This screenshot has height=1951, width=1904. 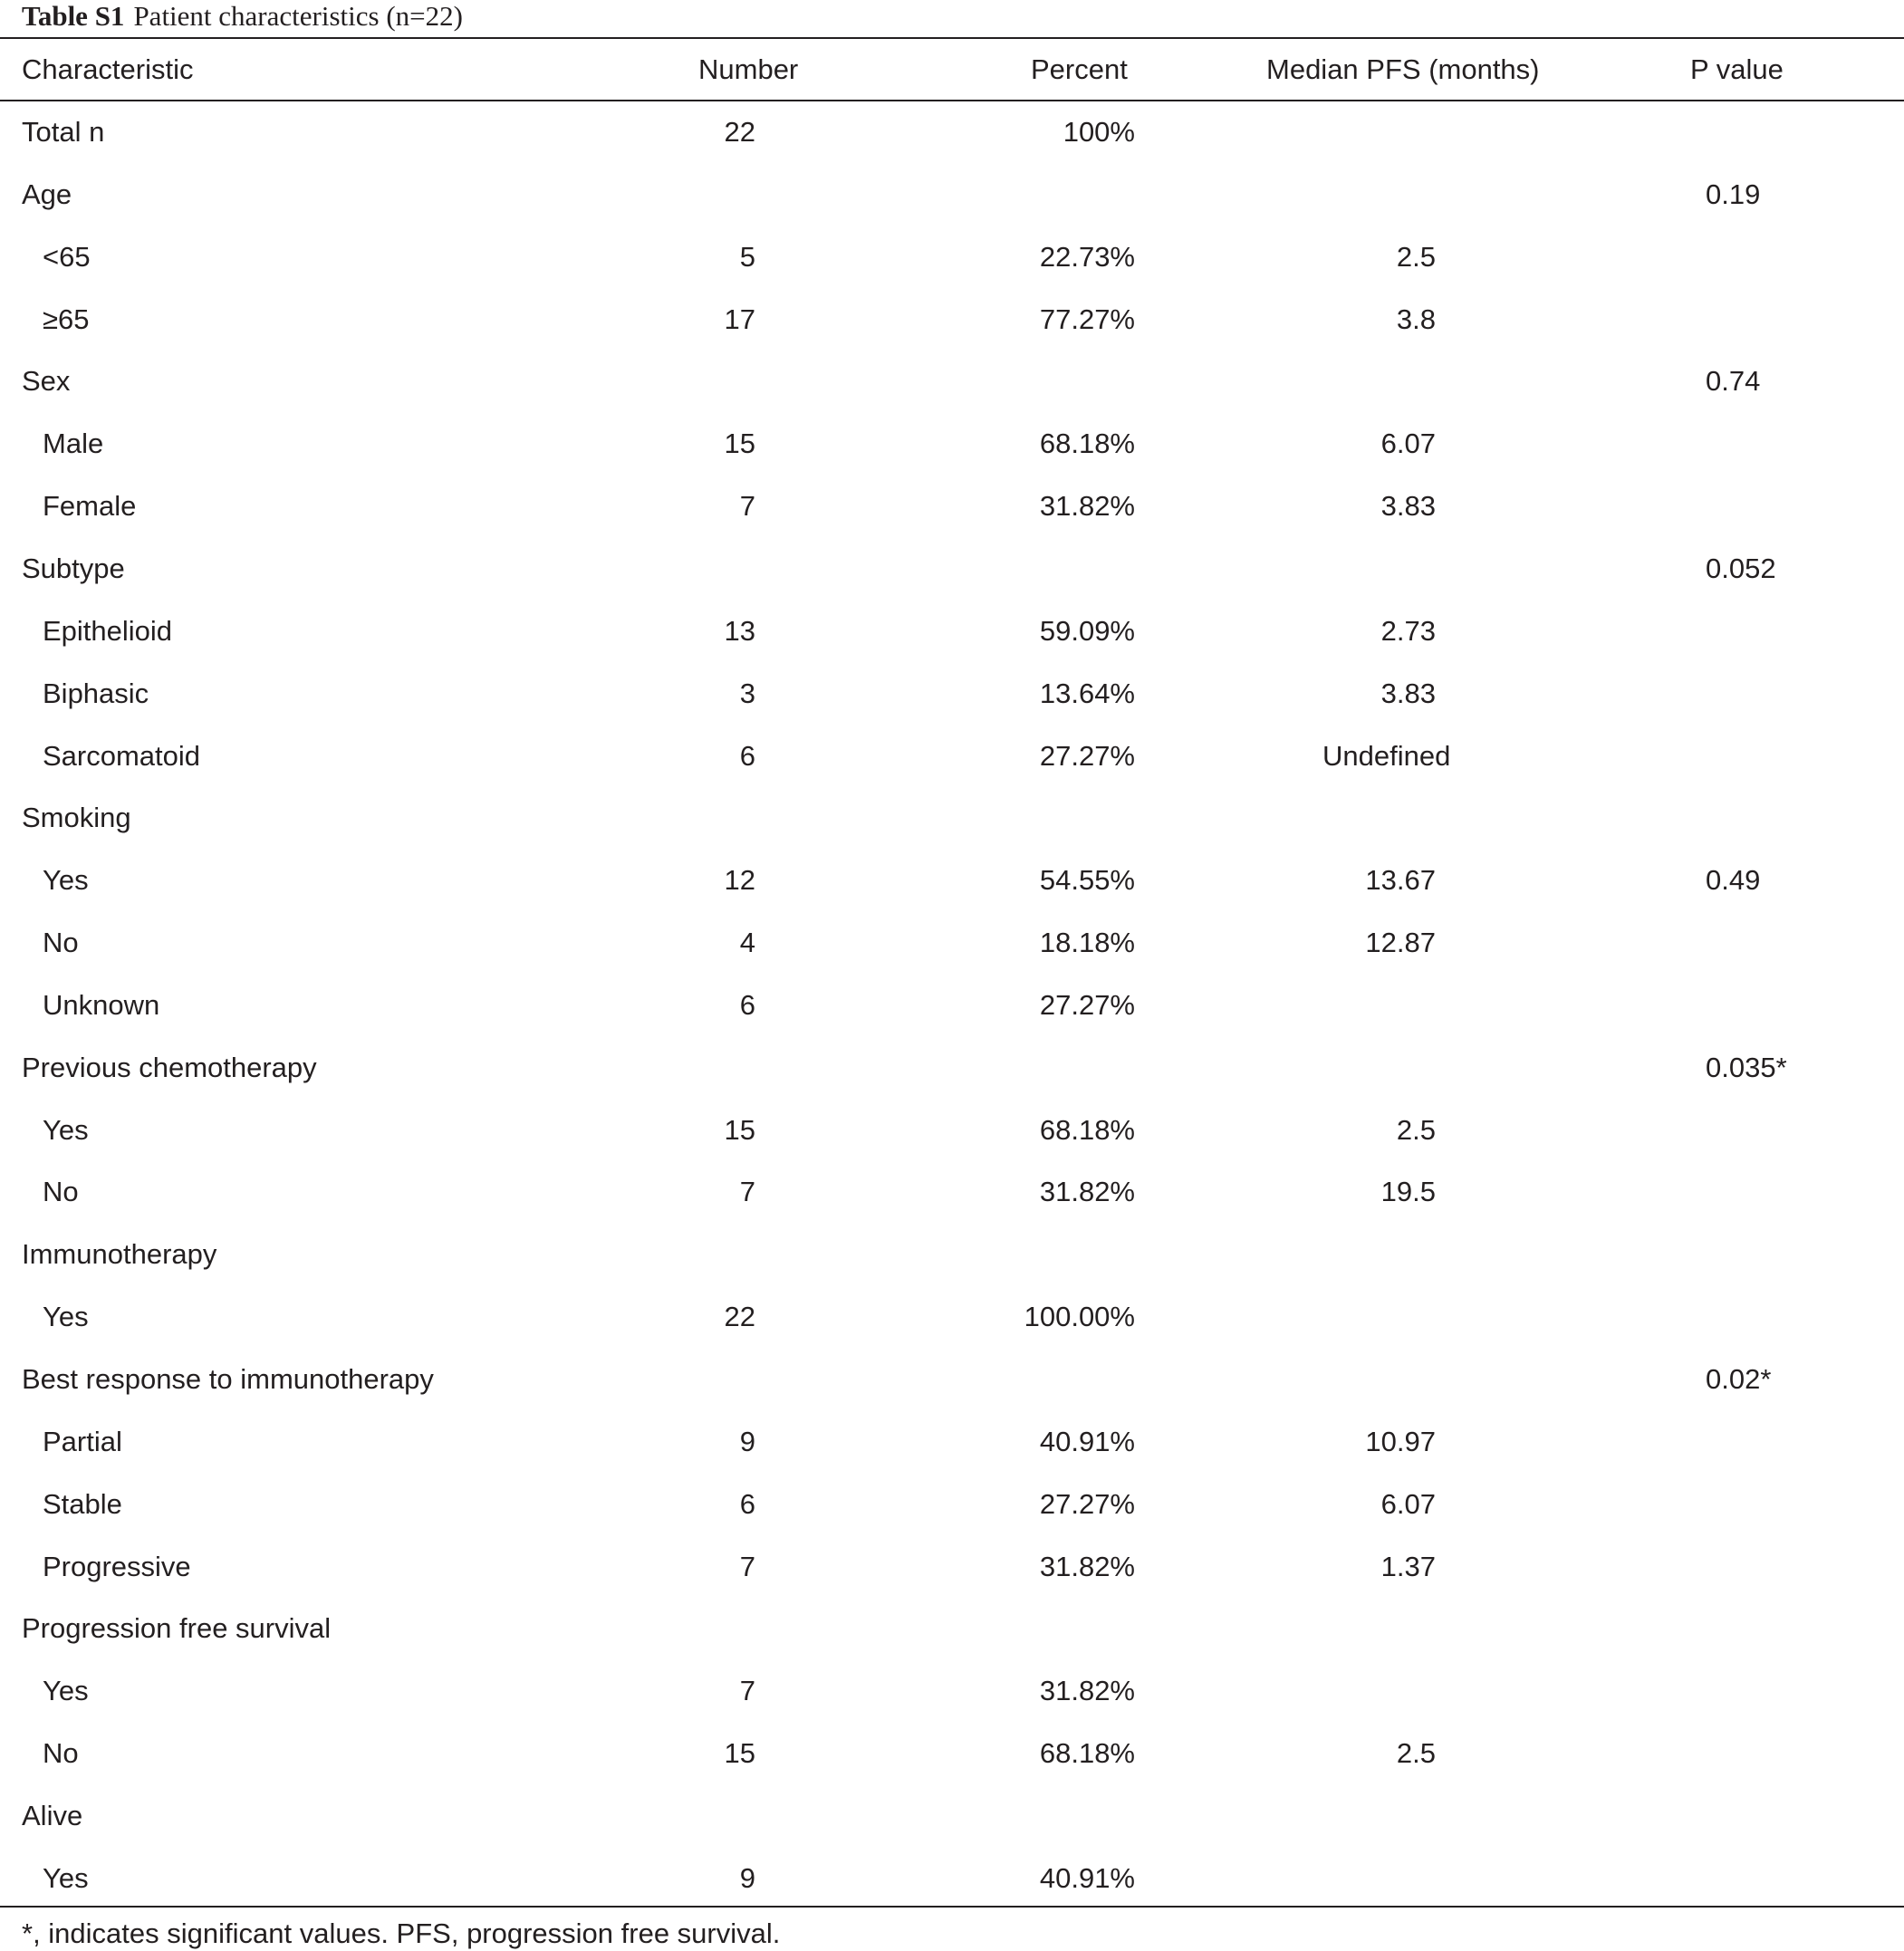 What do you see at coordinates (952, 132) in the screenshot?
I see `table-group-row: Total n 22 100%` at bounding box center [952, 132].